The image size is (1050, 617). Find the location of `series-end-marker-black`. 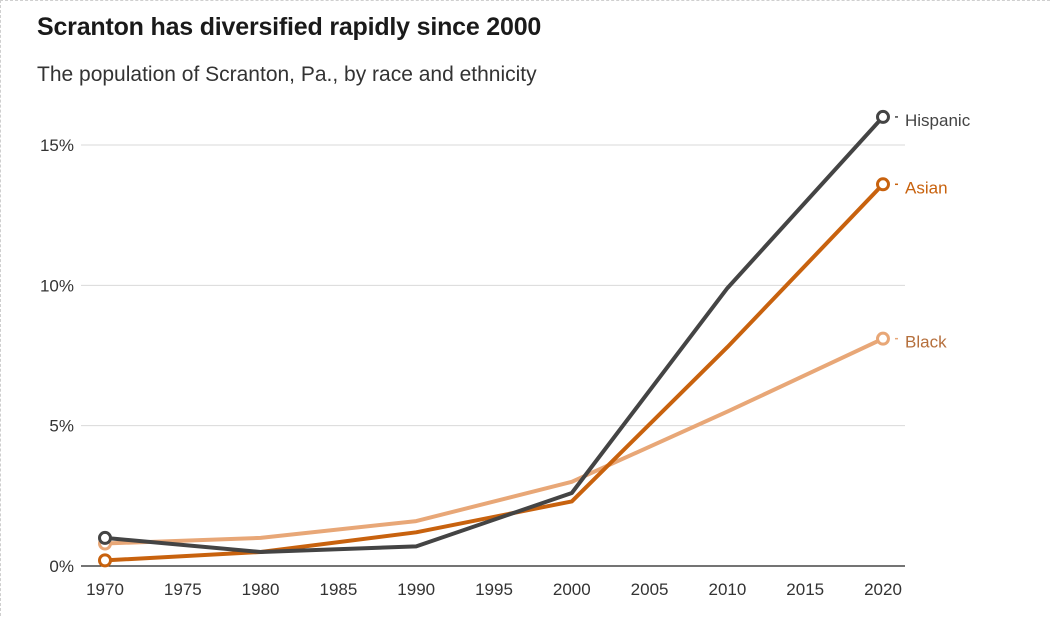

series-end-marker-black is located at coordinates (883, 338).